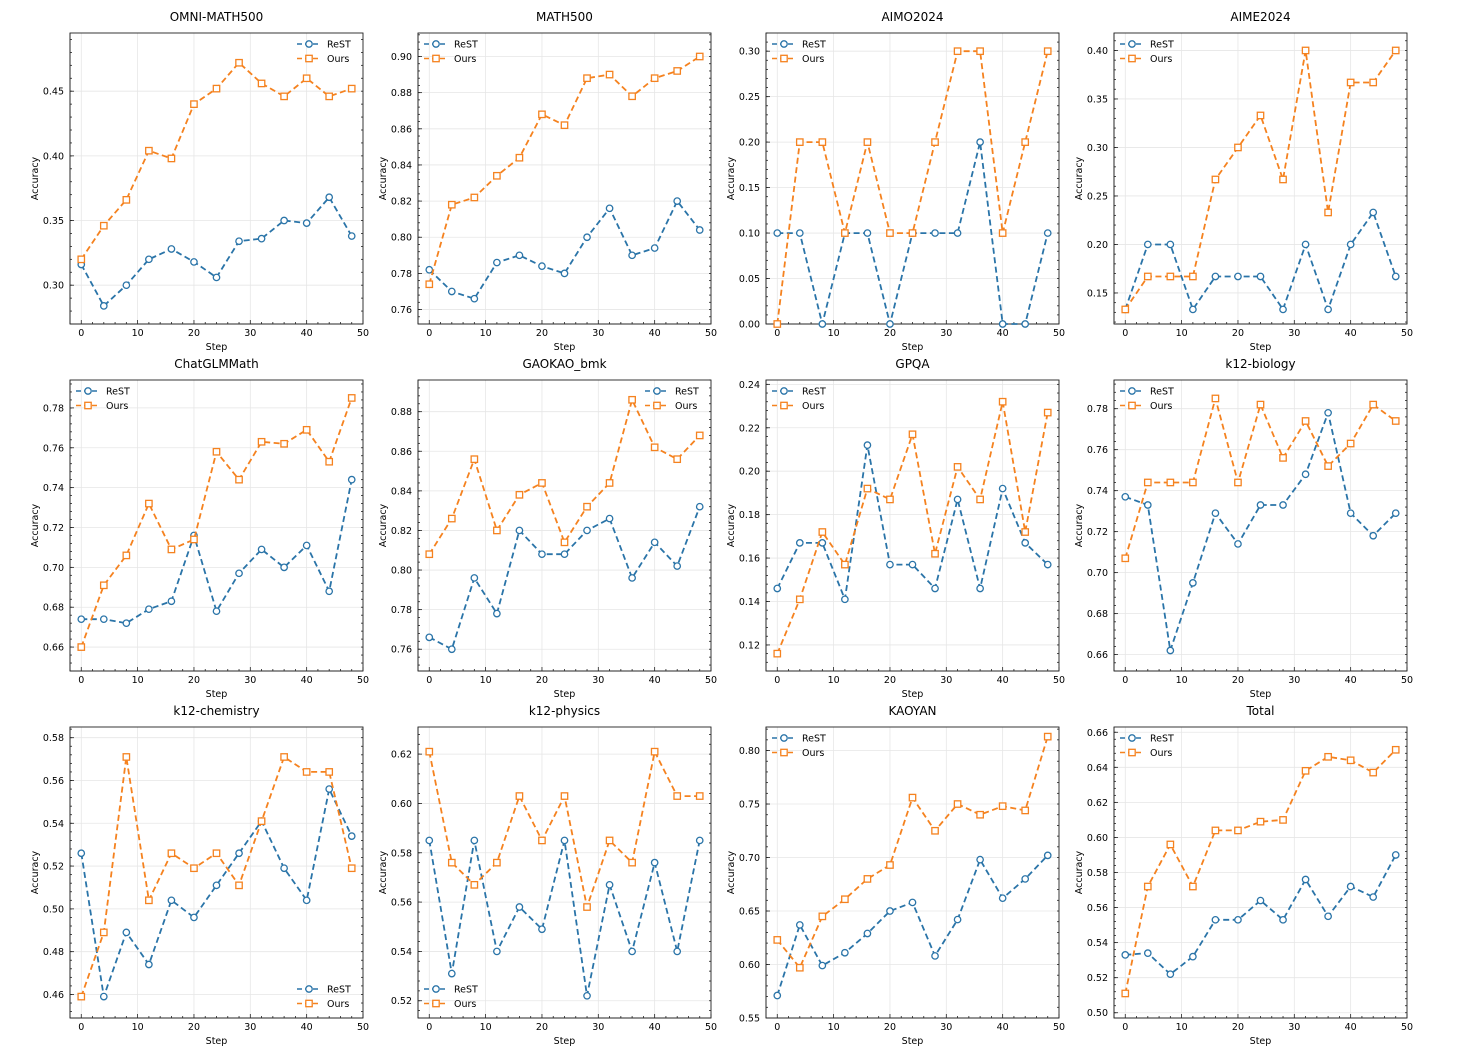  What do you see at coordinates (53, 221) in the screenshot?
I see `y-tick-label: 0.35` at bounding box center [53, 221].